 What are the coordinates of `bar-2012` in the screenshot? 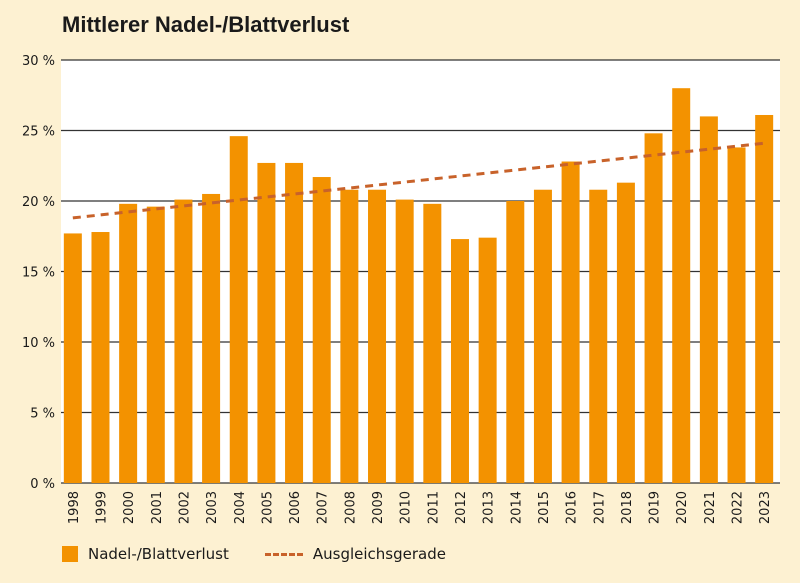 It's located at (459, 361).